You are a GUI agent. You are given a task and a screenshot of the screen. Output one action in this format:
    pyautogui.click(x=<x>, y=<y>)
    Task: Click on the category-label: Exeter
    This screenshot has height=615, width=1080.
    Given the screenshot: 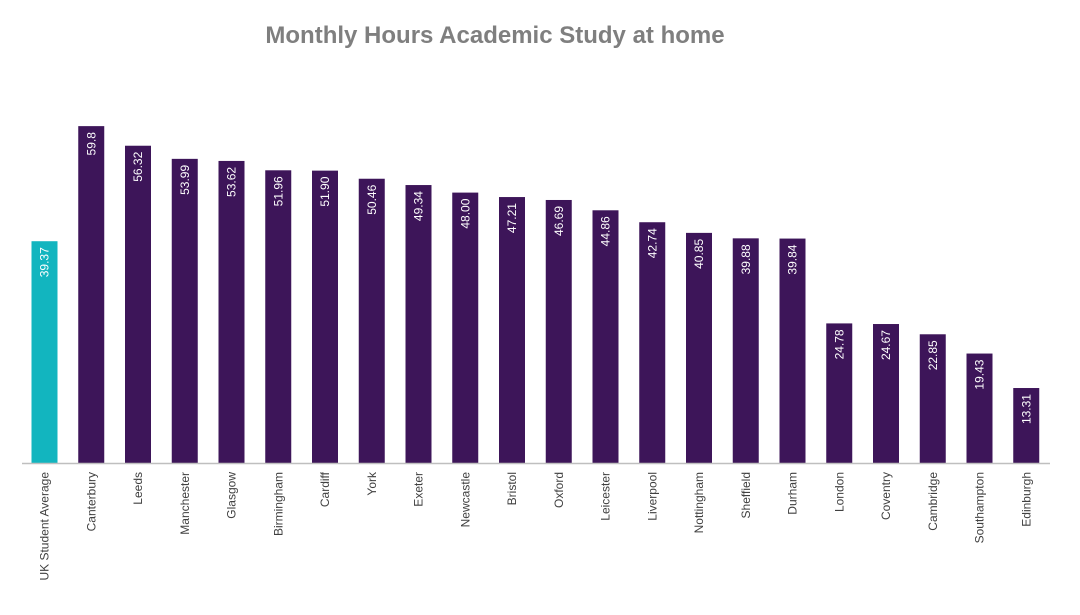 What is the action you would take?
    pyautogui.click(x=419, y=489)
    